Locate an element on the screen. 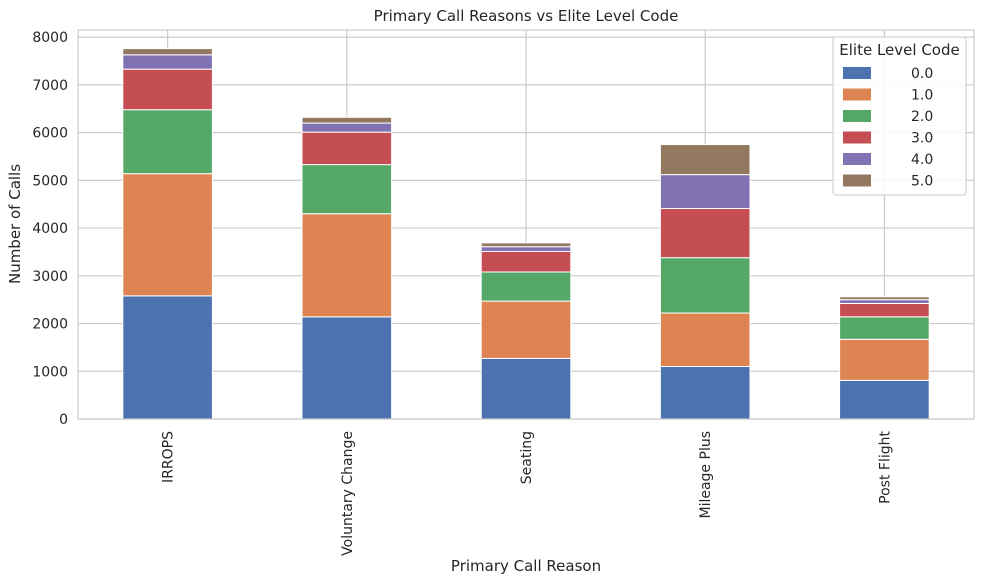 This screenshot has height=584, width=984. y-axis-label: Number of Calls is located at coordinates (15, 224).